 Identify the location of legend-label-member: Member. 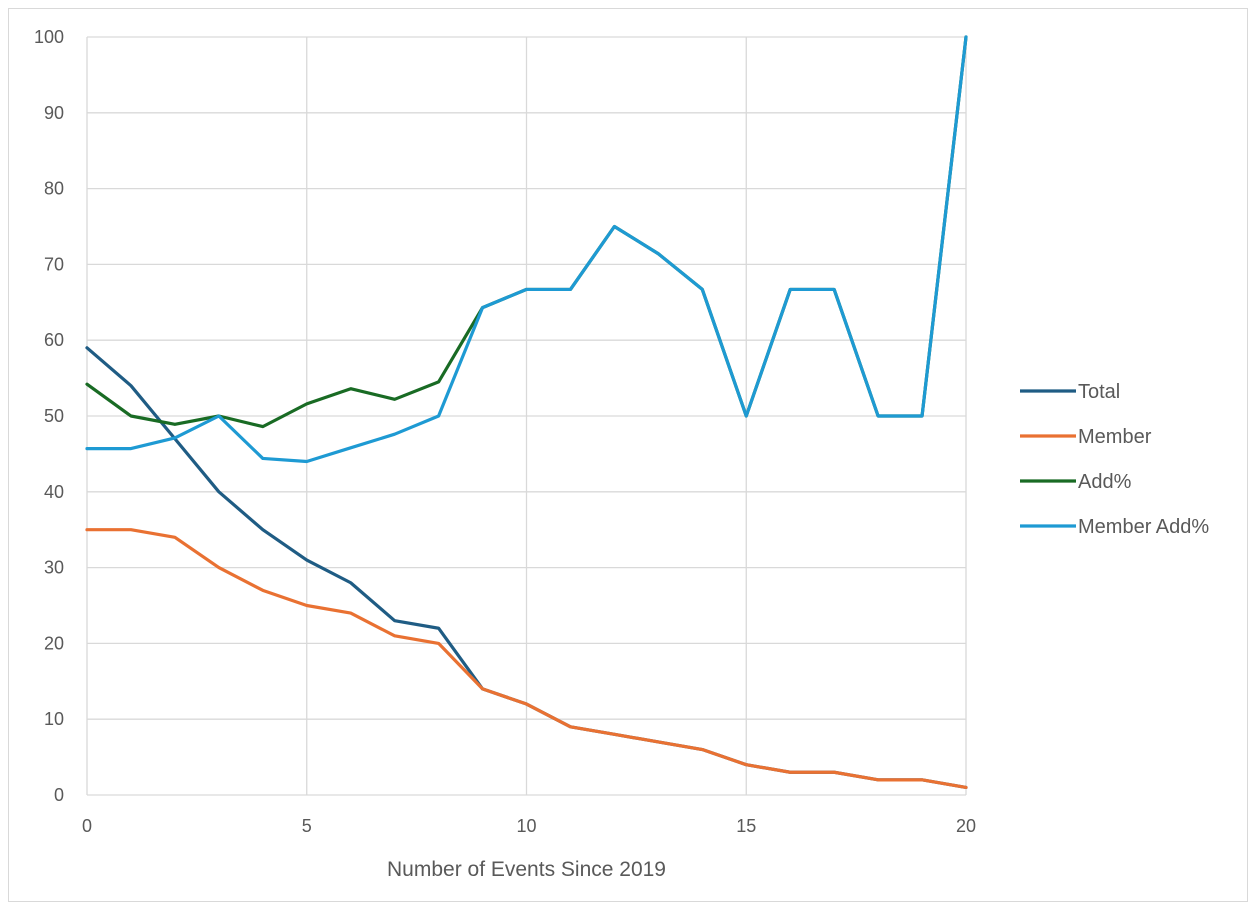
(1115, 437).